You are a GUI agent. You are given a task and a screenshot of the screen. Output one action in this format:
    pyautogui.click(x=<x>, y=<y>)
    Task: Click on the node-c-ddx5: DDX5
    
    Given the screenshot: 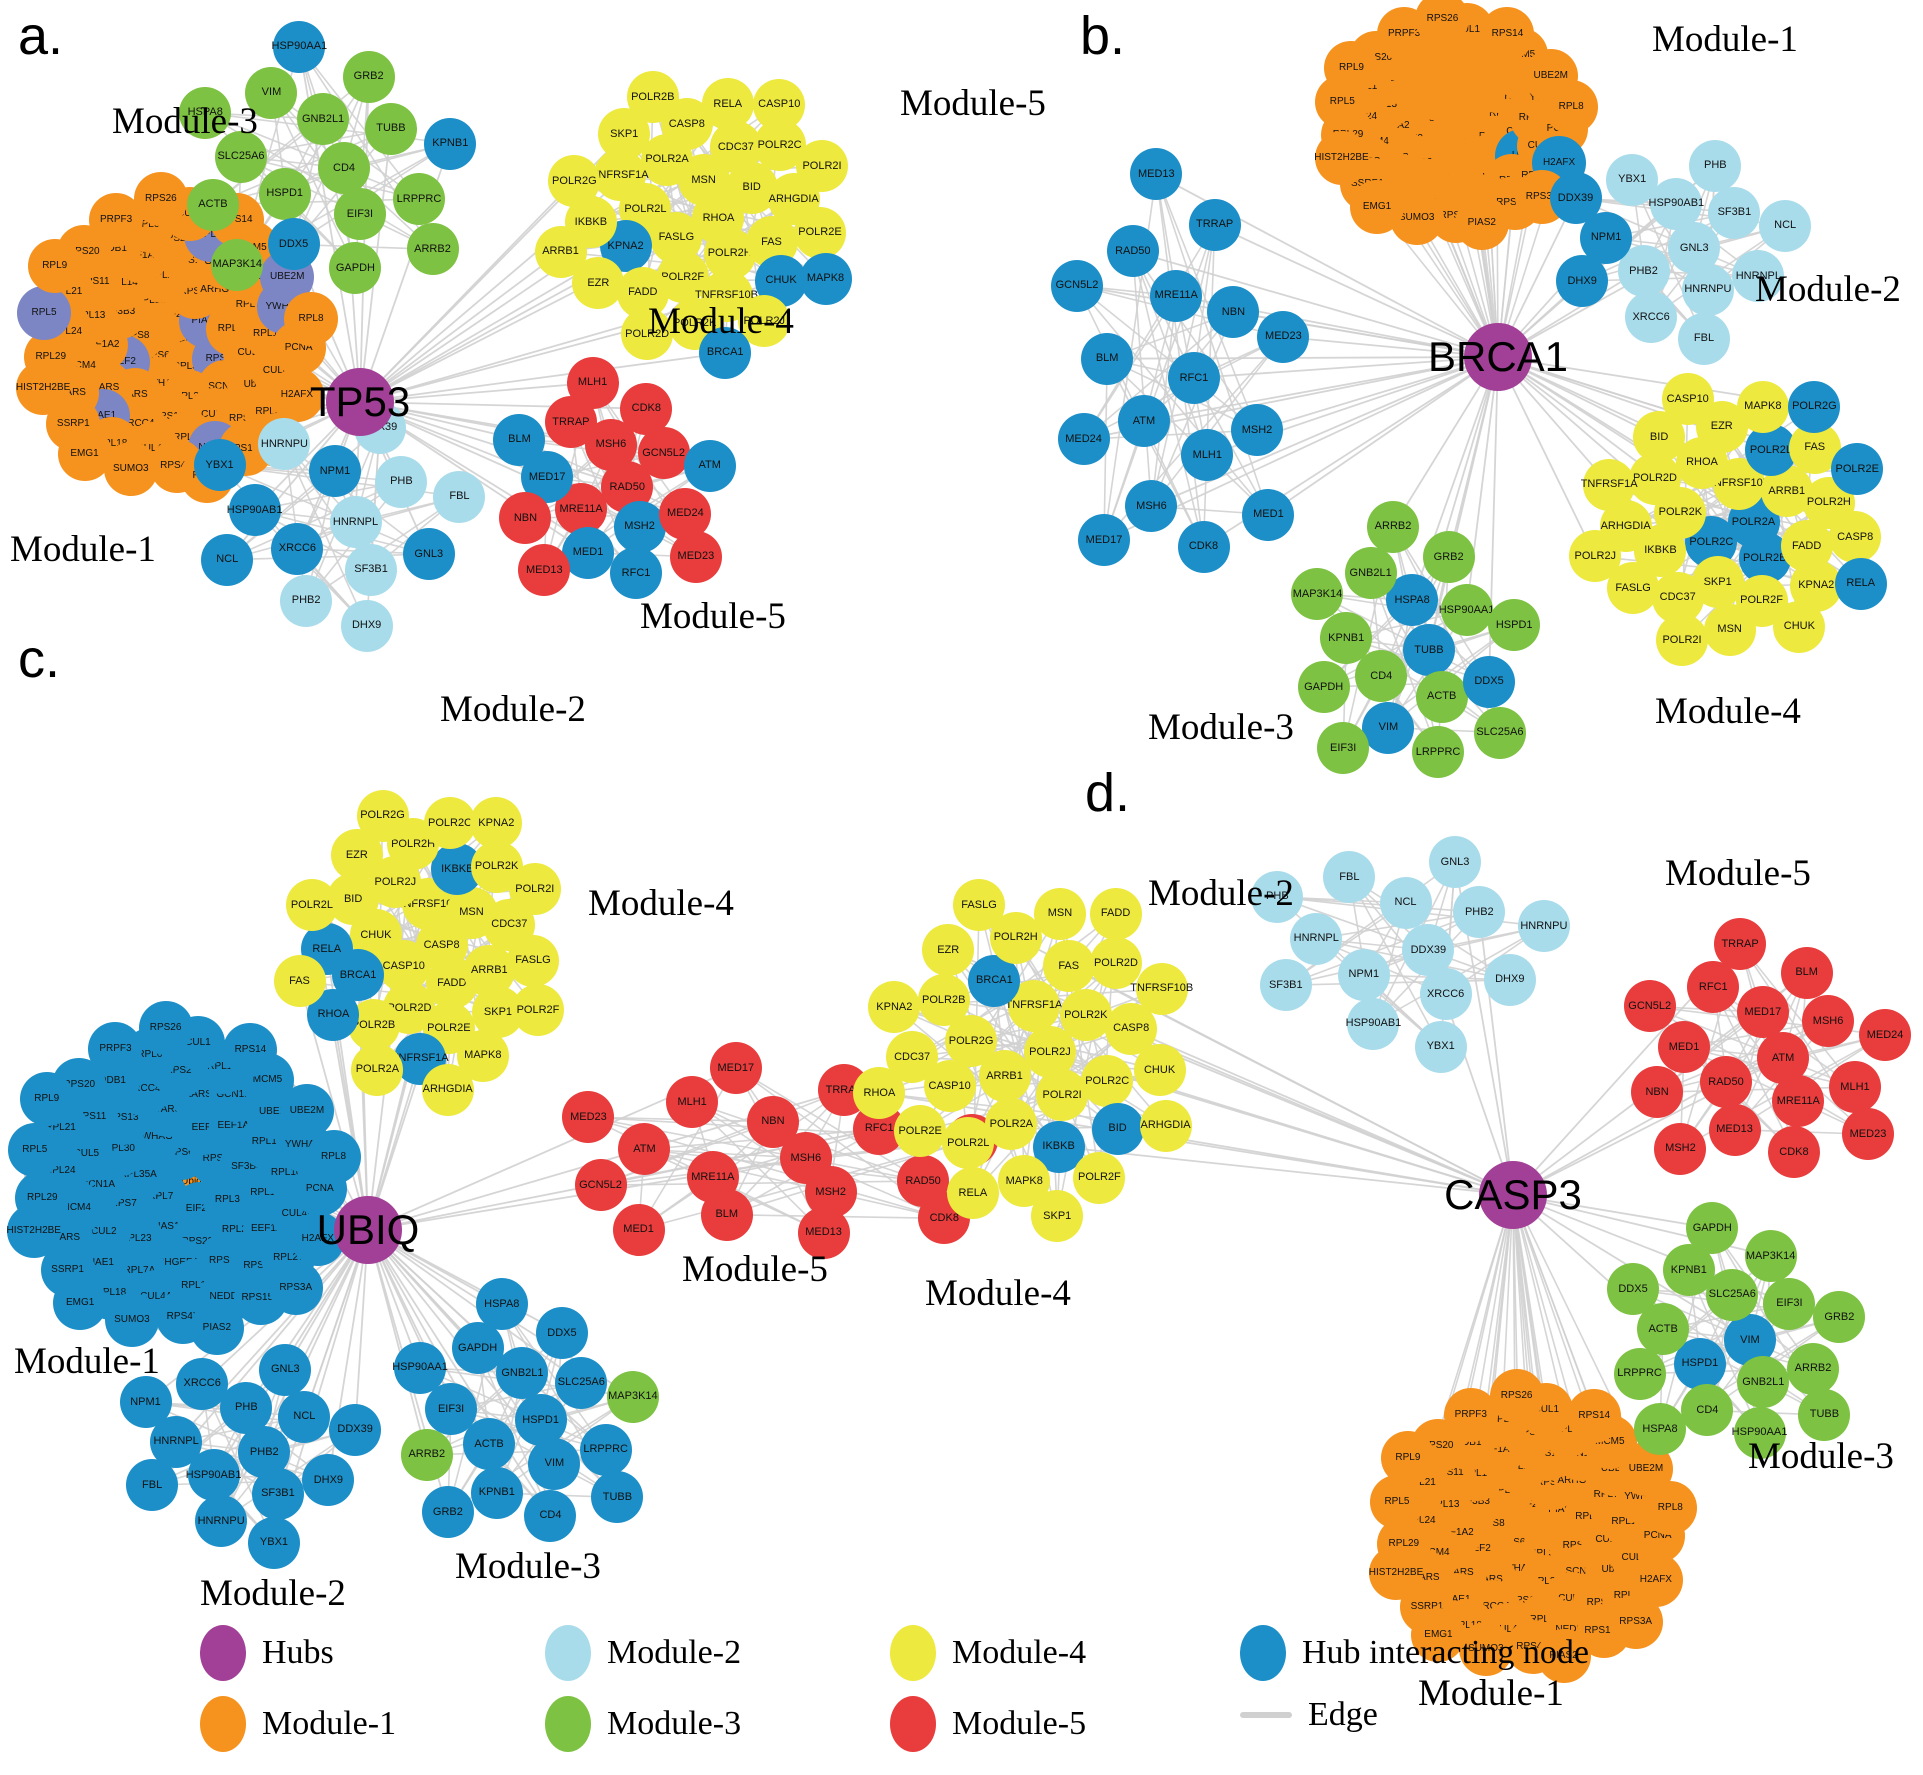 What is the action you would take?
    pyautogui.click(x=561, y=1333)
    